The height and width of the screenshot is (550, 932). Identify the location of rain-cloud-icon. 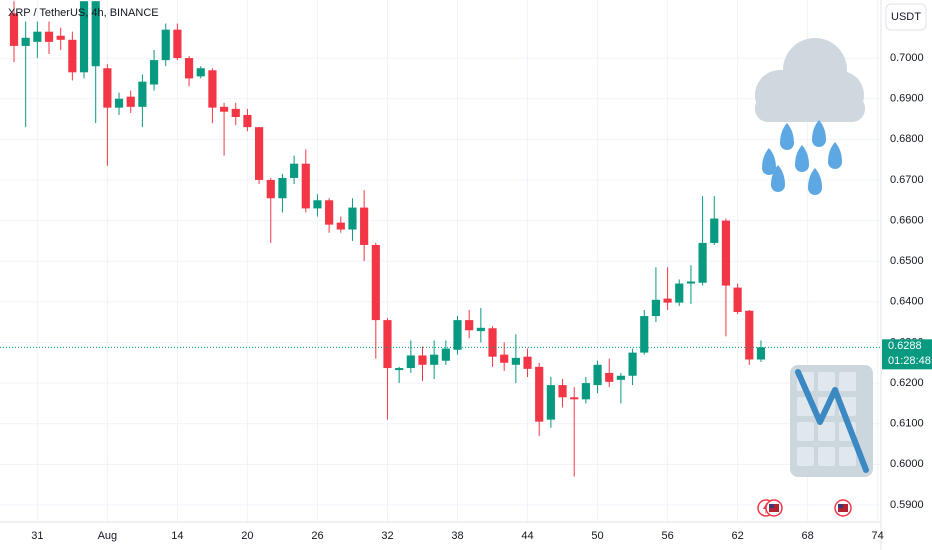
(810, 116).